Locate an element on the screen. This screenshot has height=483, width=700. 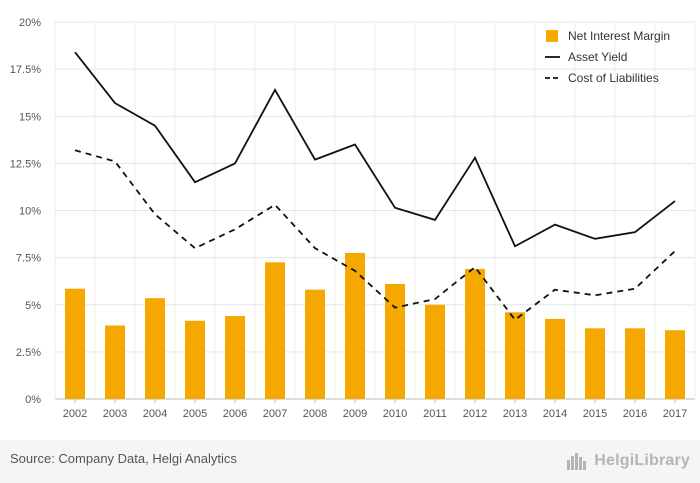
x-tick-label: 2008 is located at coordinates (315, 414).